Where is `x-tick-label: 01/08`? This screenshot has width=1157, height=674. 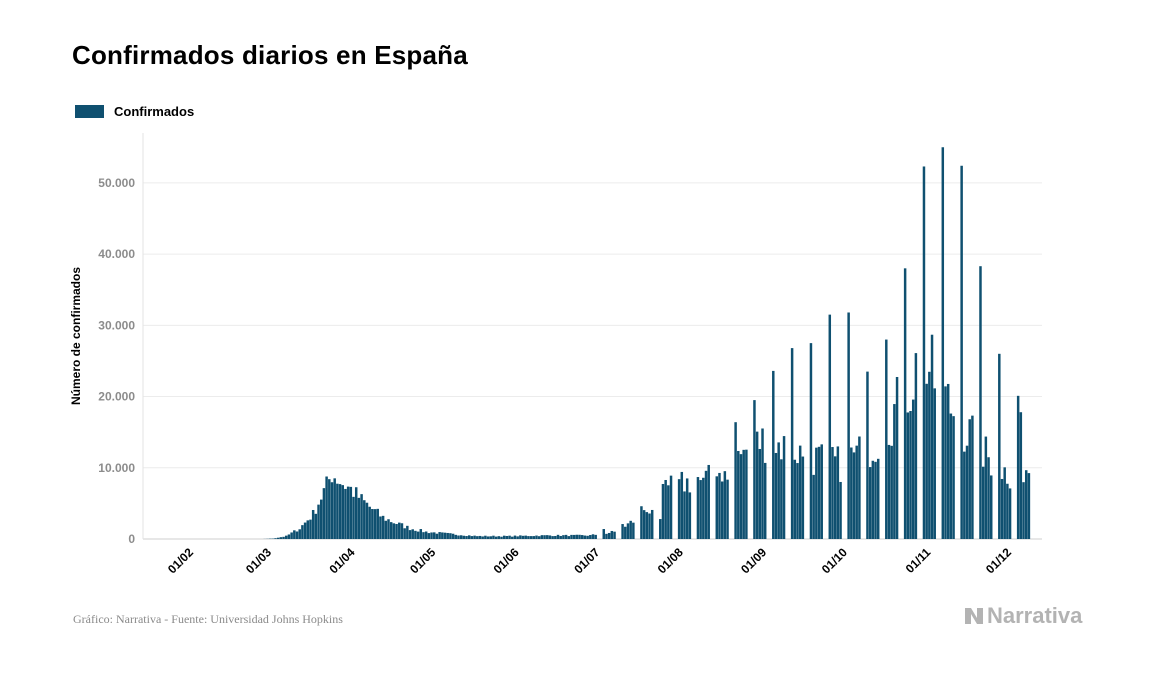 x-tick-label: 01/08 is located at coordinates (670, 560).